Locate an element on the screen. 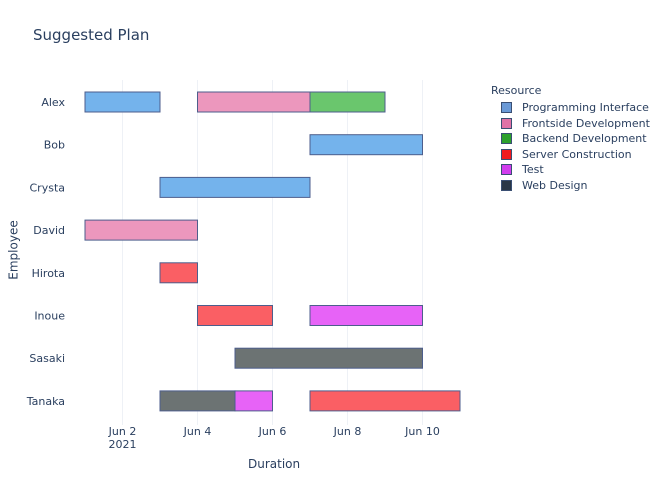 Image resolution: width=650 pixels, height=488 pixels. legend-label: Programming Interface is located at coordinates (585, 108).